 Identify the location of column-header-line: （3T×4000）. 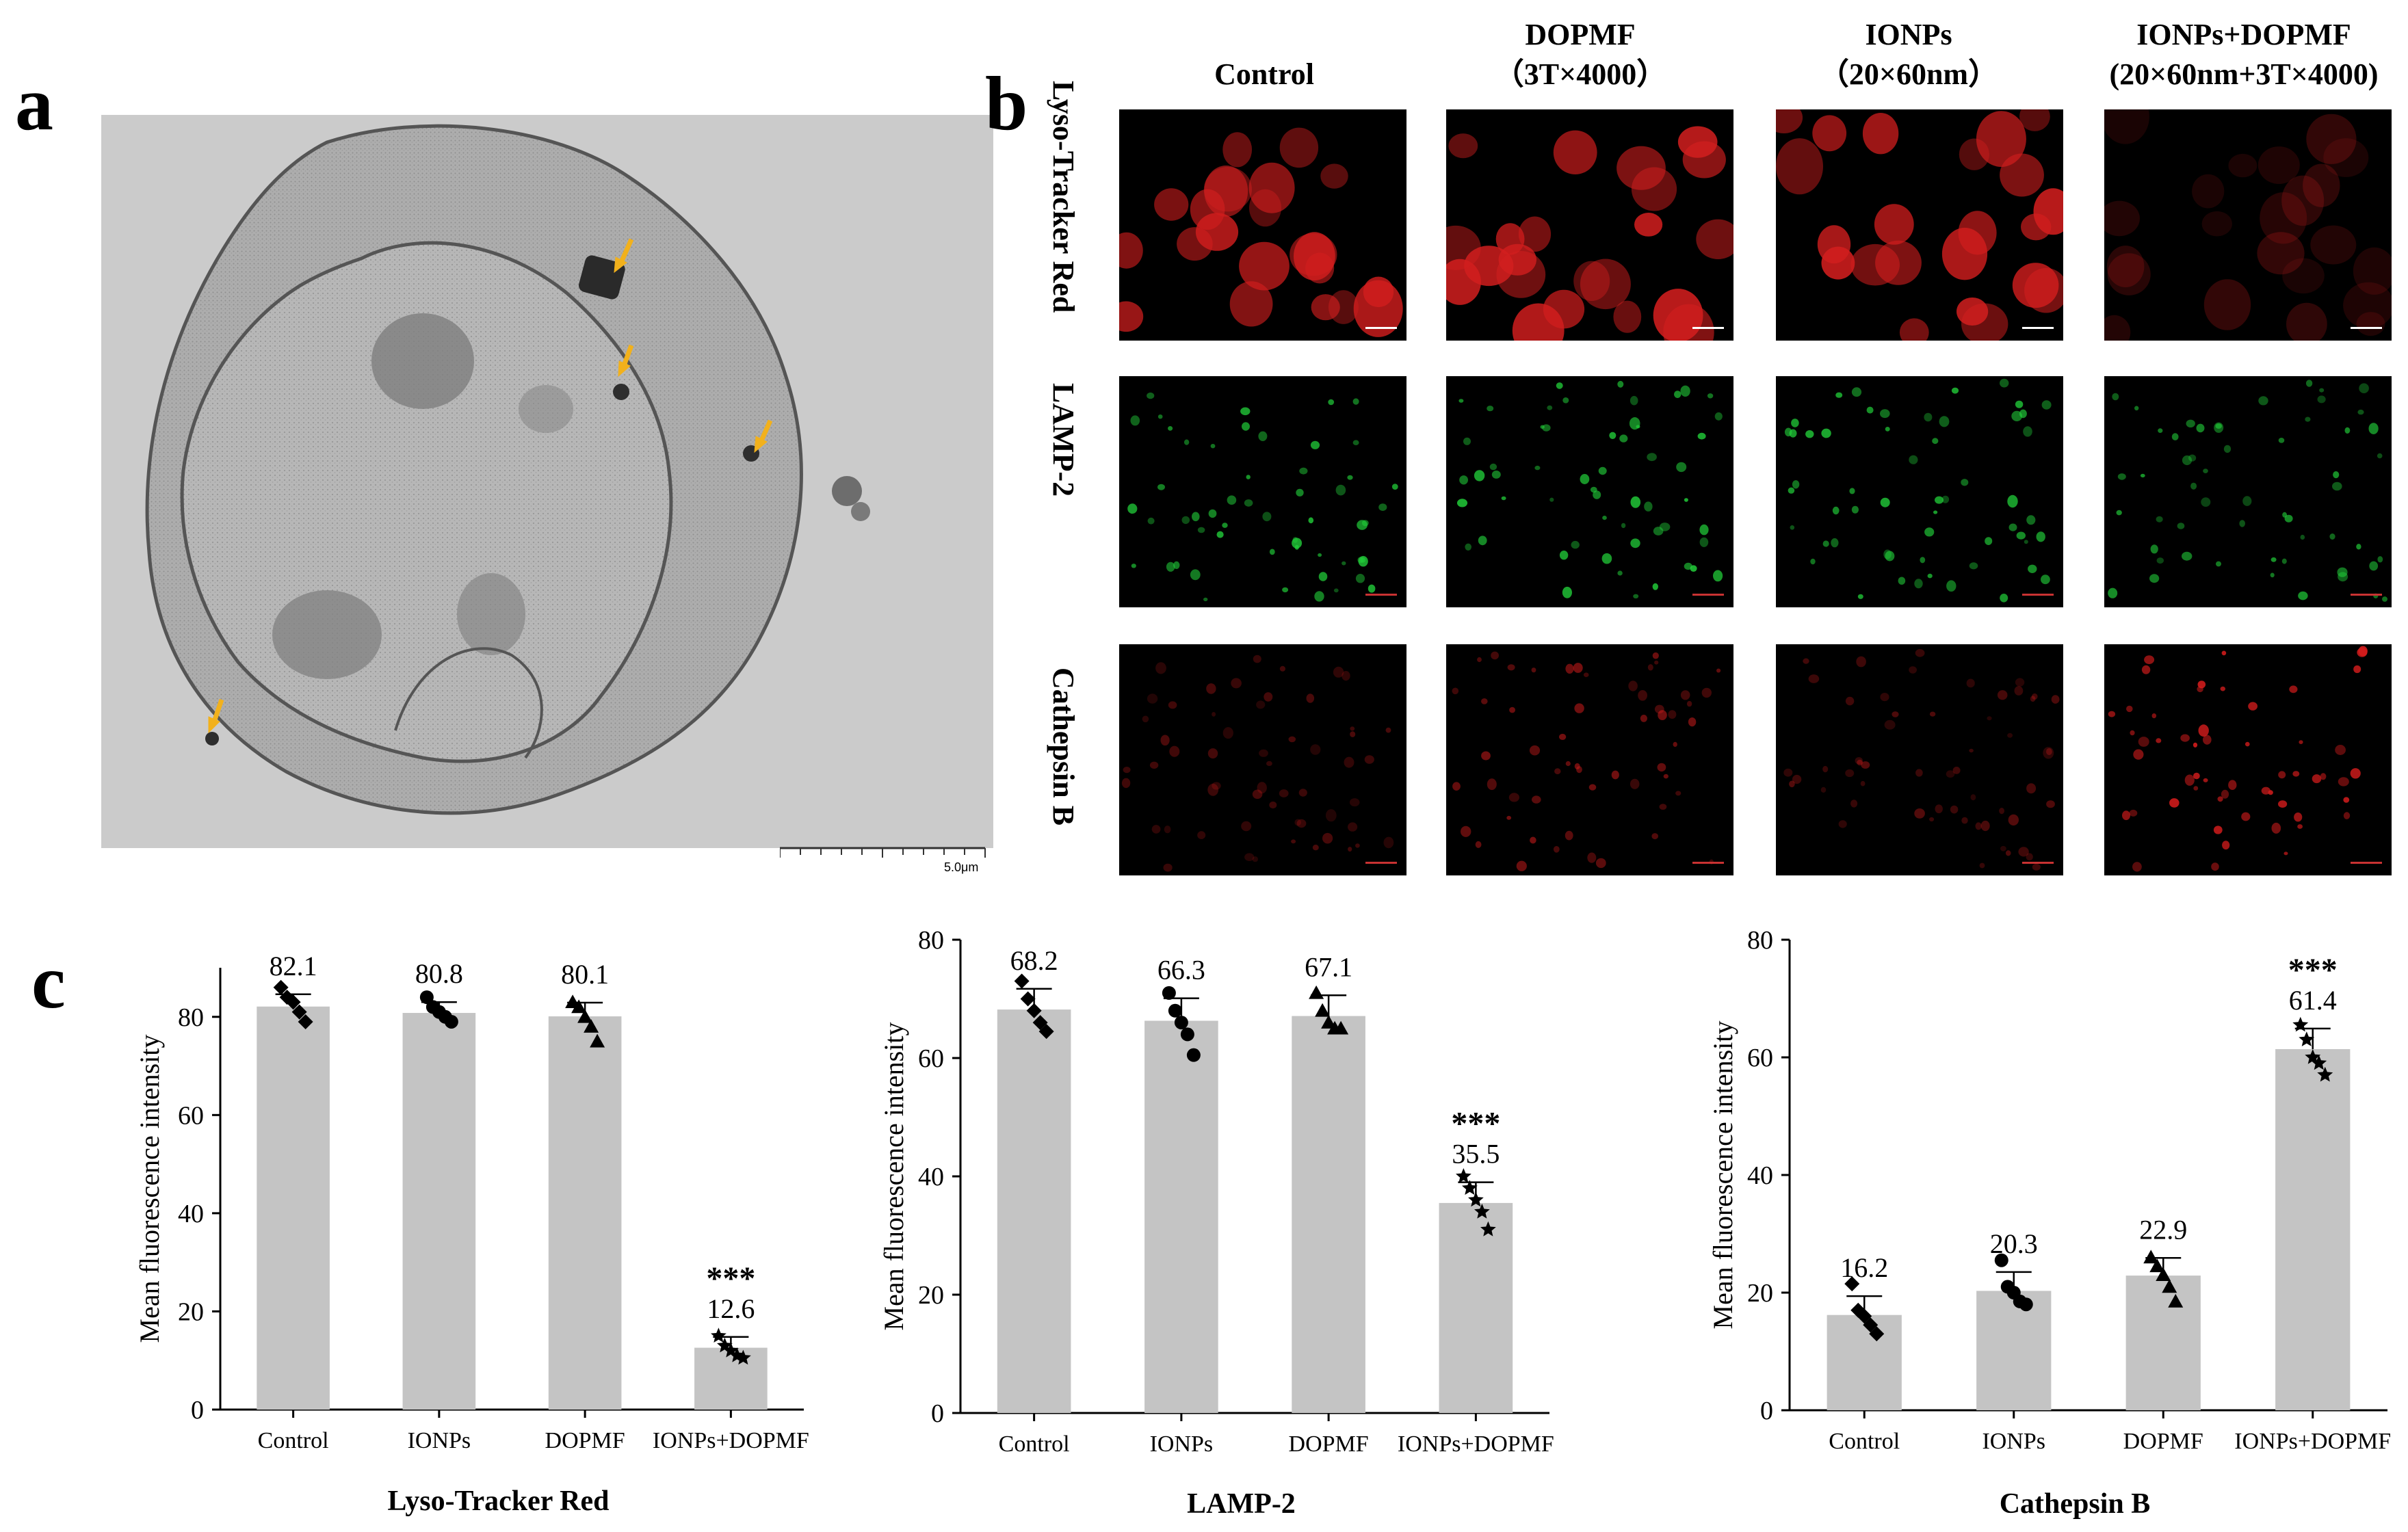
(1580, 74).